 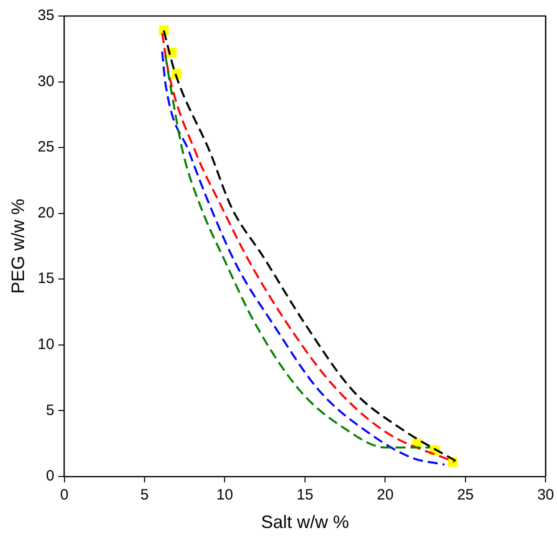 What do you see at coordinates (46, 344) in the screenshot?
I see `y-tick-label: 10` at bounding box center [46, 344].